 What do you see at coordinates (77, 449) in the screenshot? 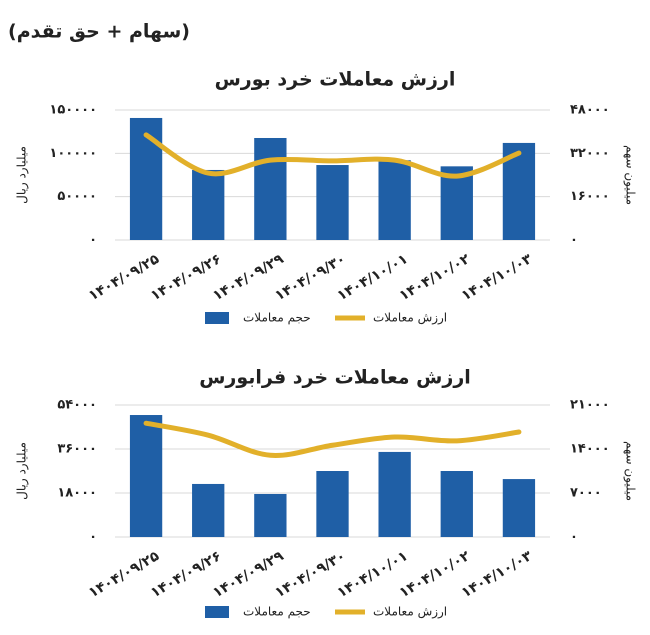
I see `y-tick-label: ۳۶۰۰۰` at bounding box center [77, 449].